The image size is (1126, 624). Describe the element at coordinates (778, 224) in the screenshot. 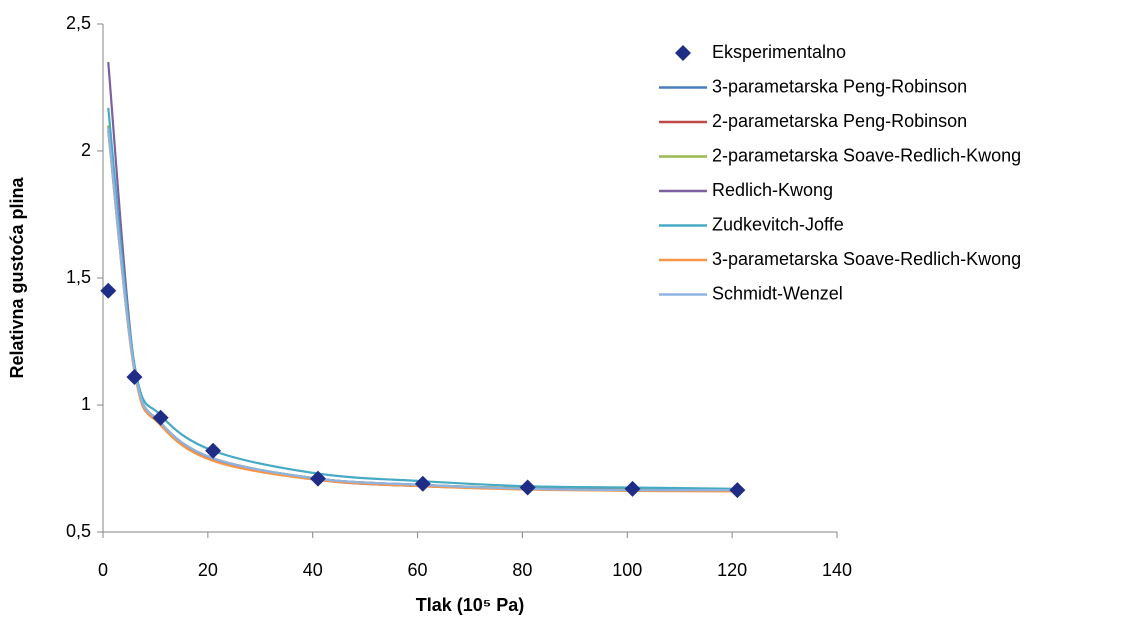

I see `legend-label: Zudkevitch-Joffe` at that location.